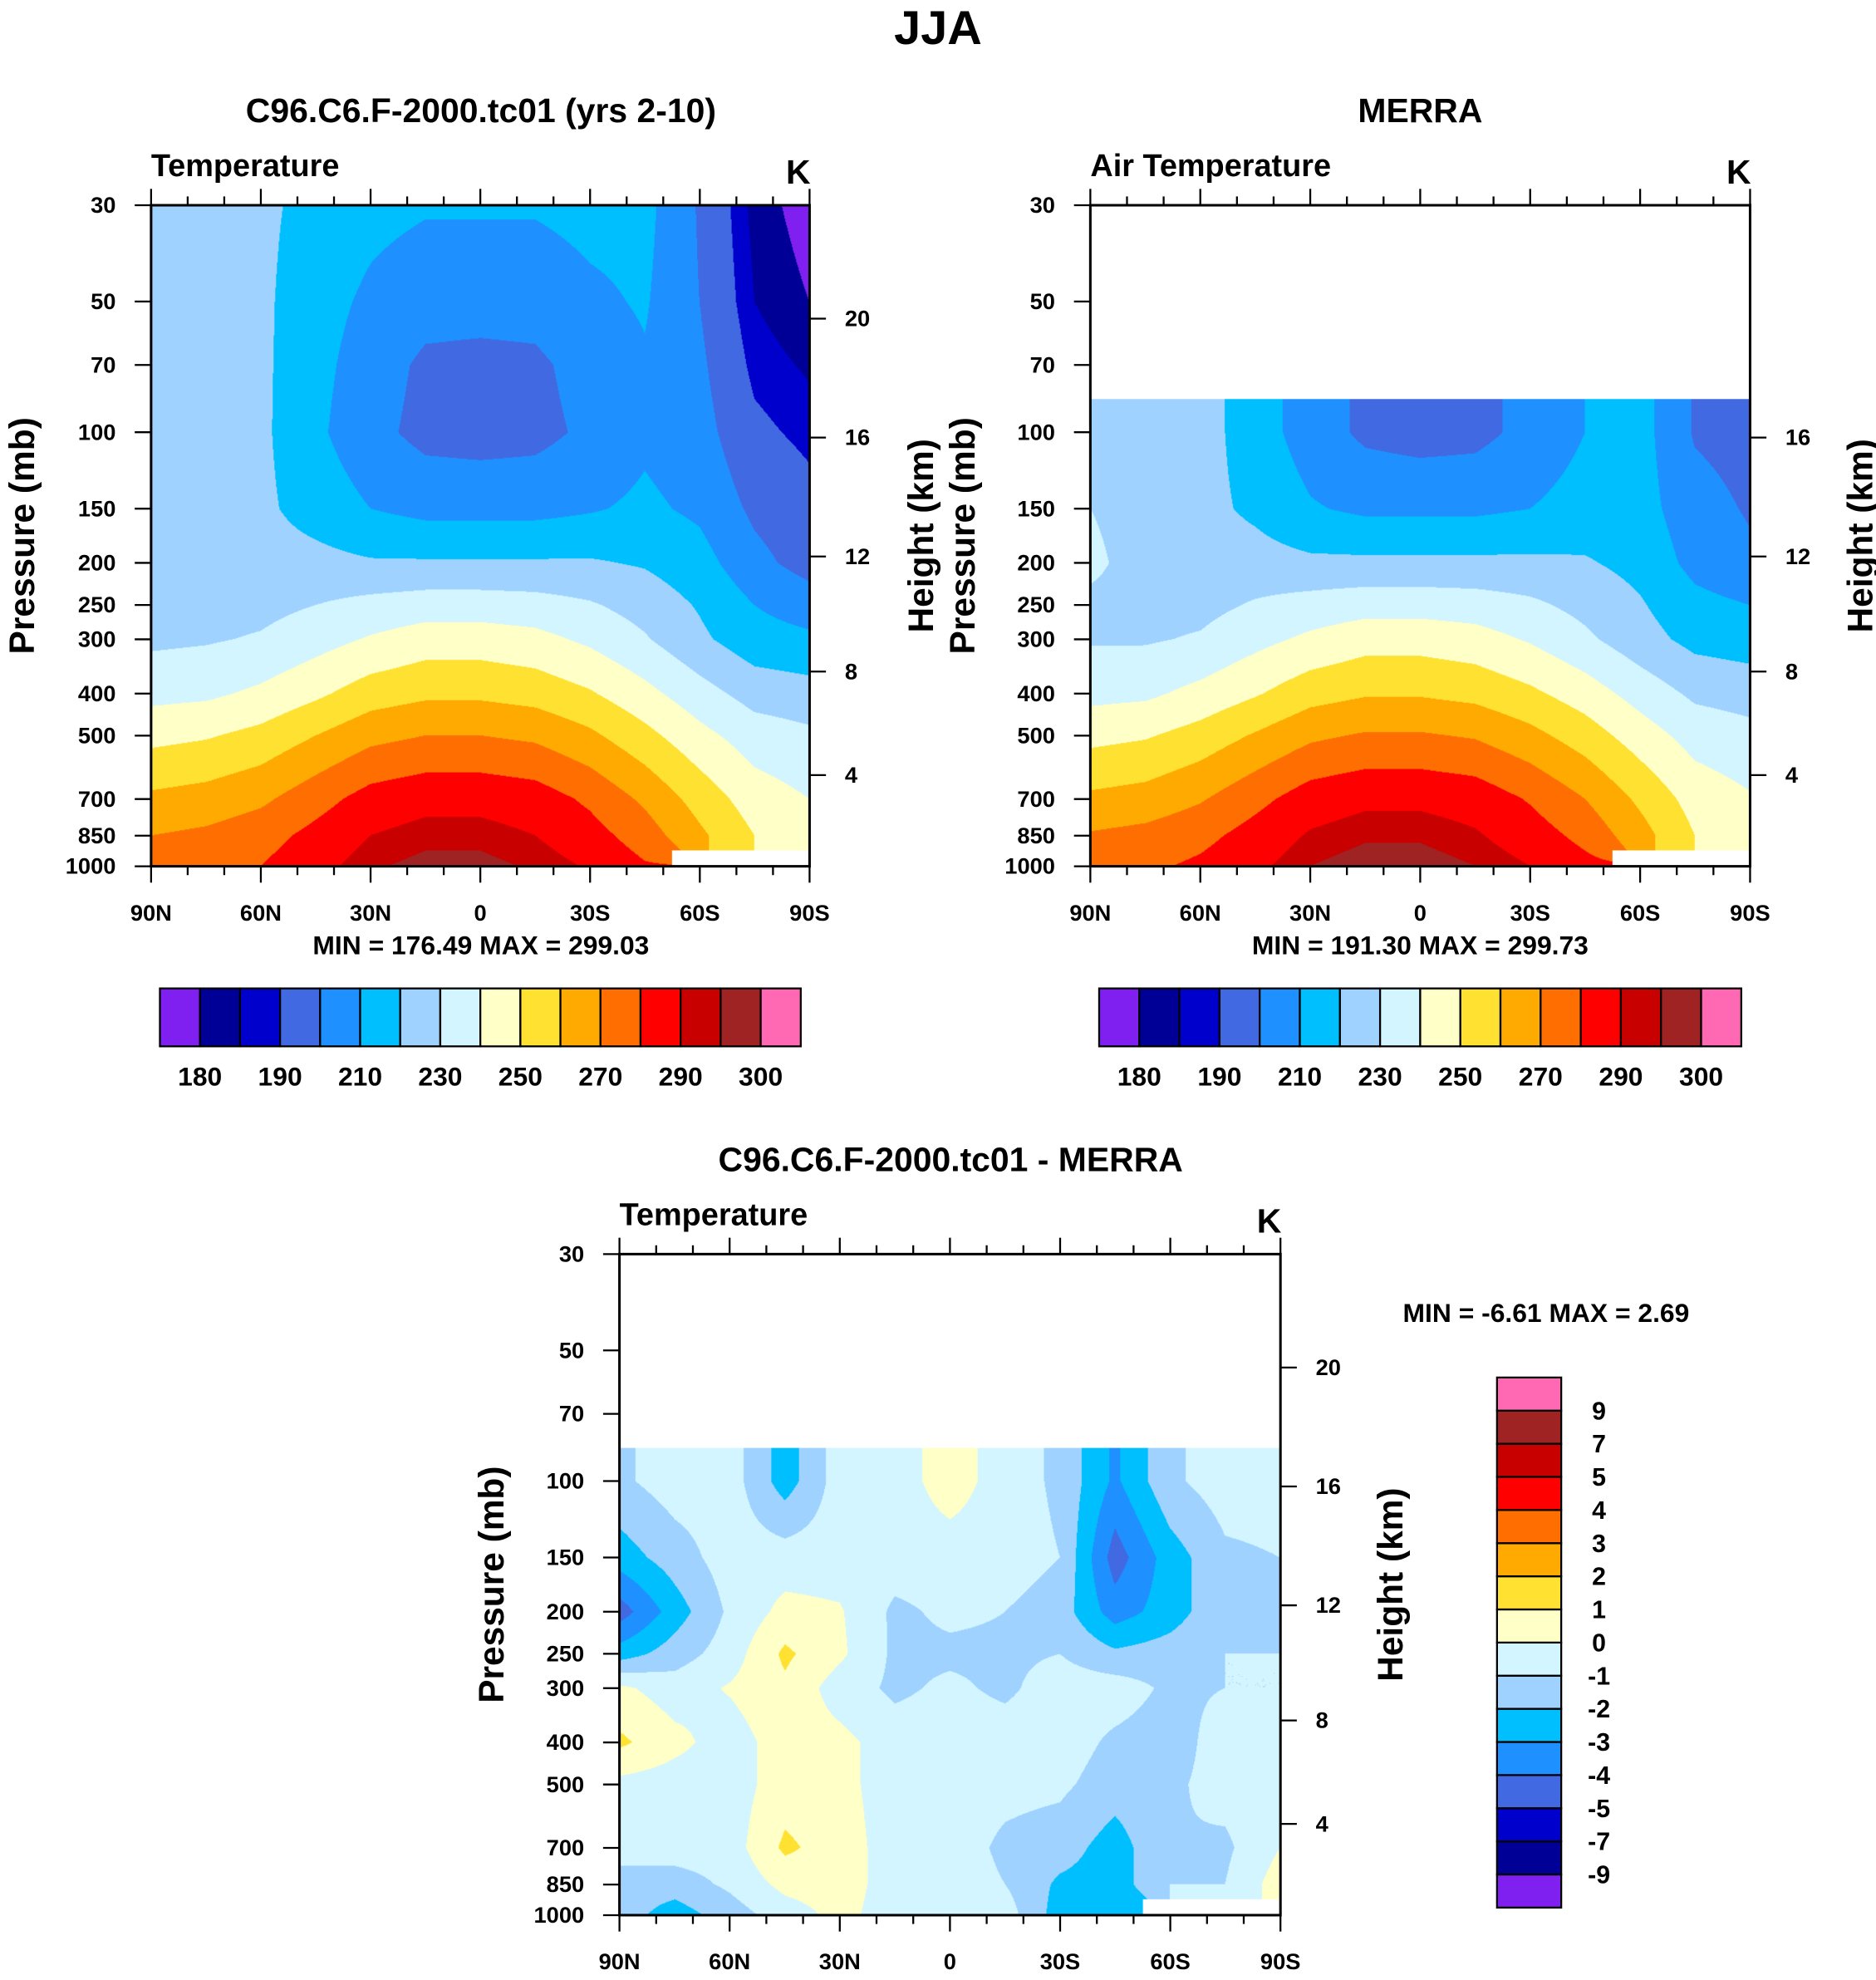  I want to click on min-max-label: MIN = 191.30 MAX = 299.73, so click(1420, 946).